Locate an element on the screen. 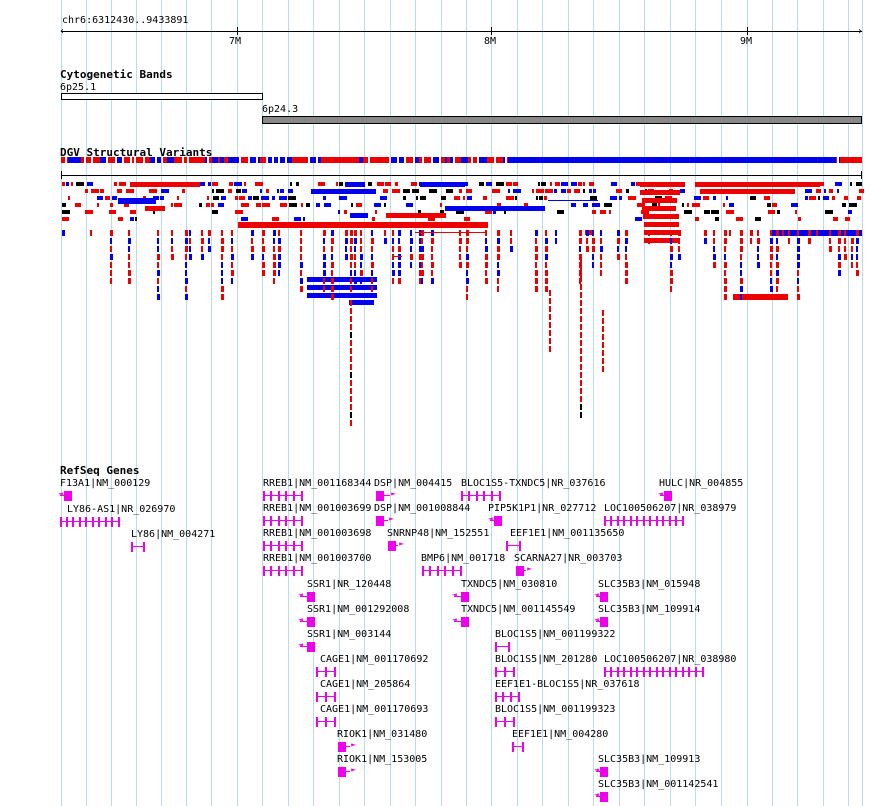 This screenshot has width=890, height=806. gene-model is located at coordinates (326, 697).